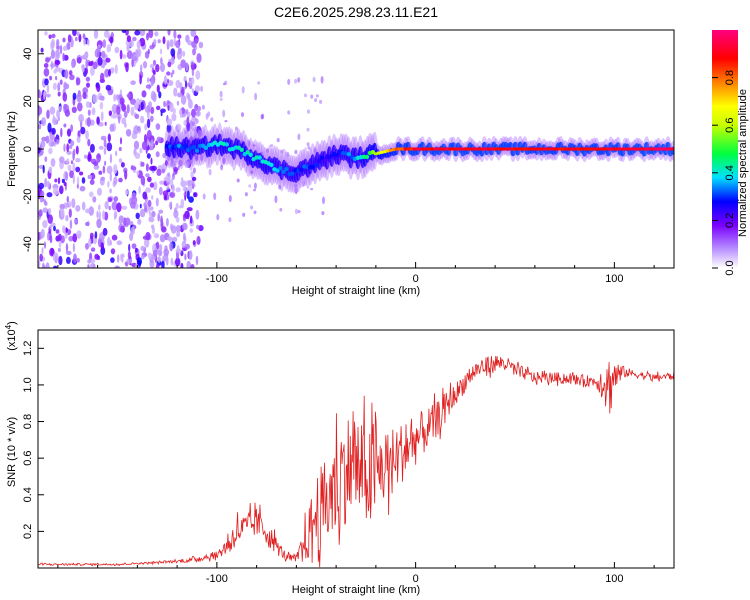  Describe the element at coordinates (28, 348) in the screenshot. I see `y-tick-label: 1.2` at that location.